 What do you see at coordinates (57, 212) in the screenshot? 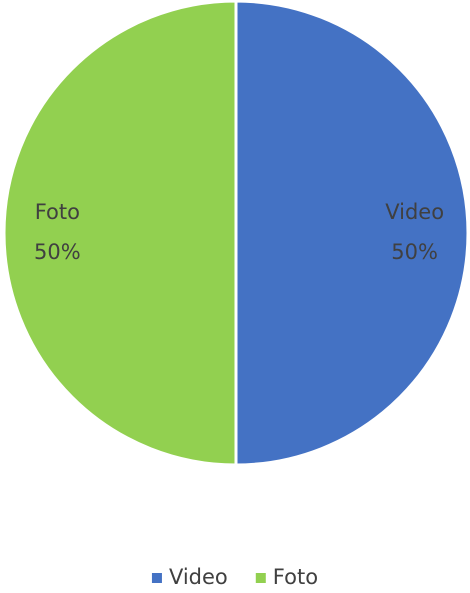
I see `data-label-category: Foto` at bounding box center [57, 212].